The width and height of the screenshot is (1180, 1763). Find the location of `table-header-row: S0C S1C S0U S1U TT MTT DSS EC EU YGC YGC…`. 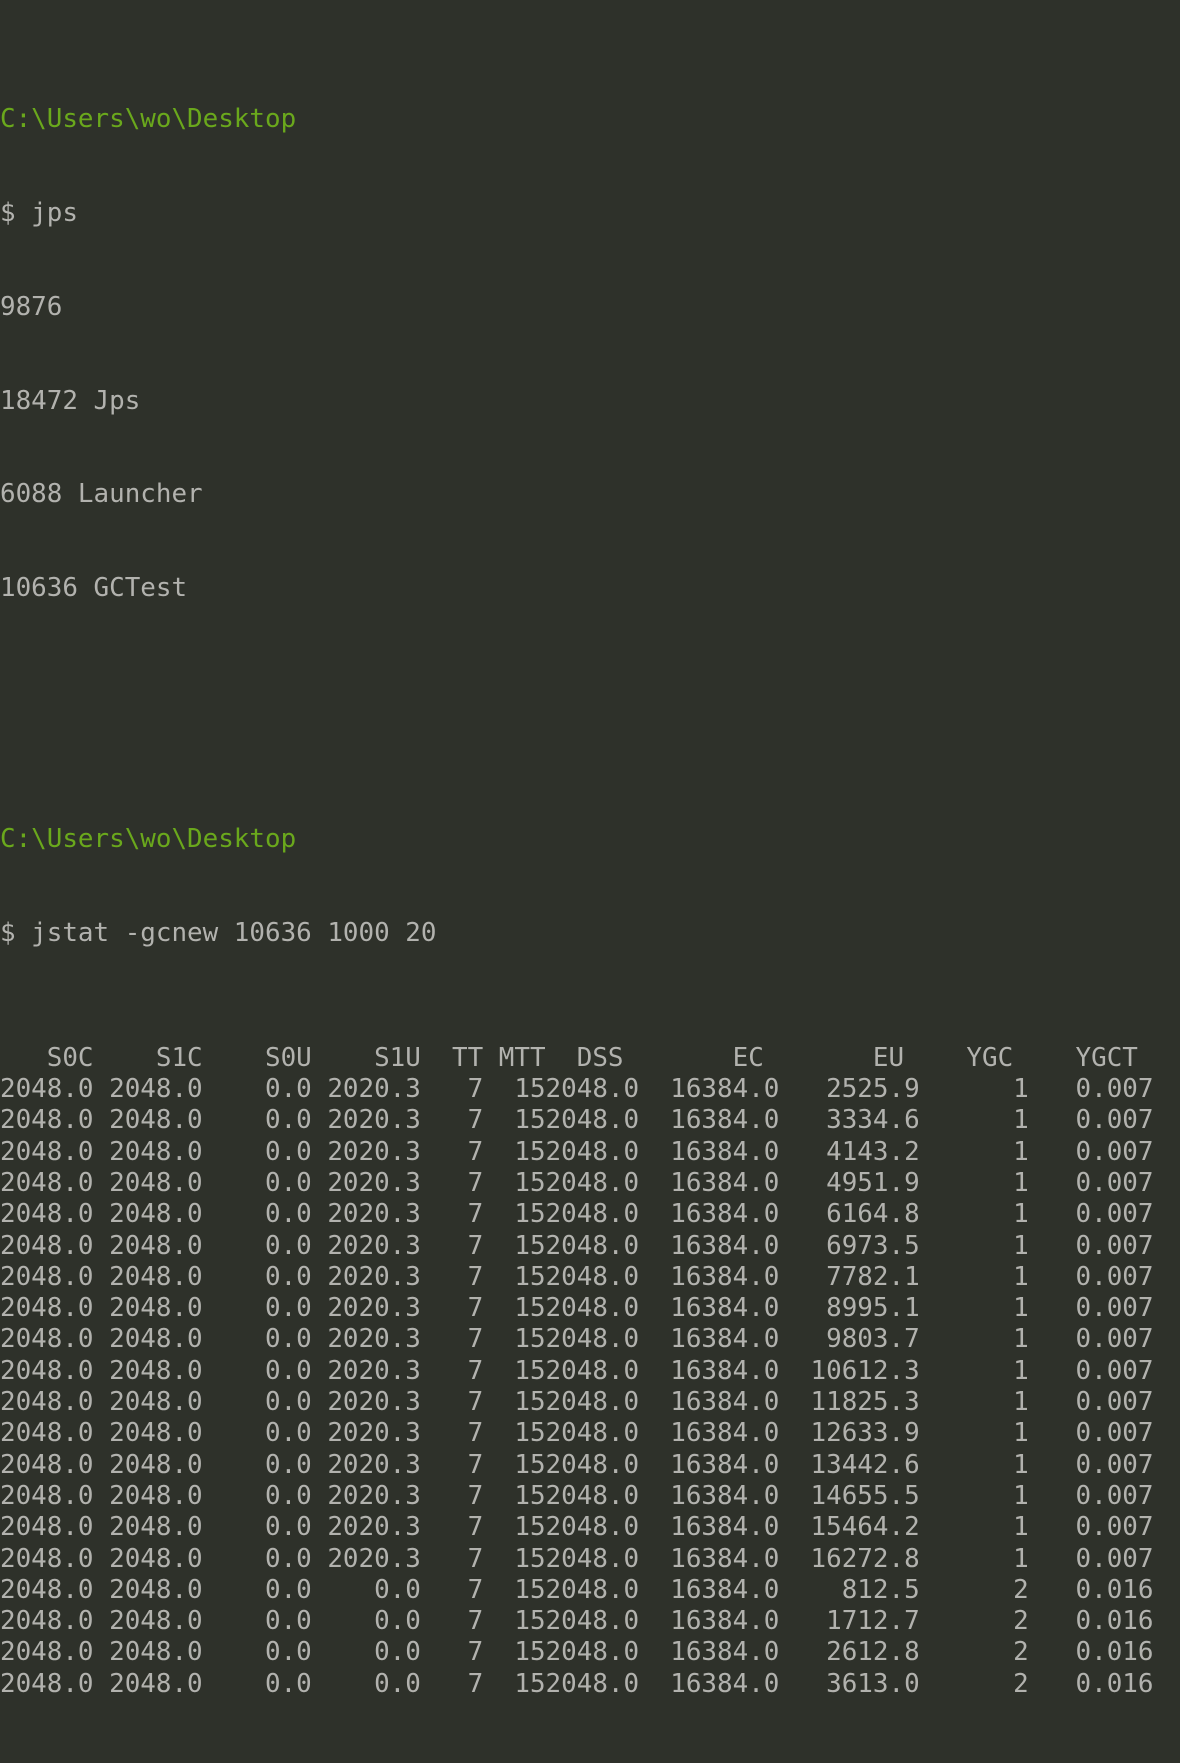

table-header-row: S0C S1C S0U S1U TT MTT DSS EC EU YGC YGC… is located at coordinates (569, 1057).